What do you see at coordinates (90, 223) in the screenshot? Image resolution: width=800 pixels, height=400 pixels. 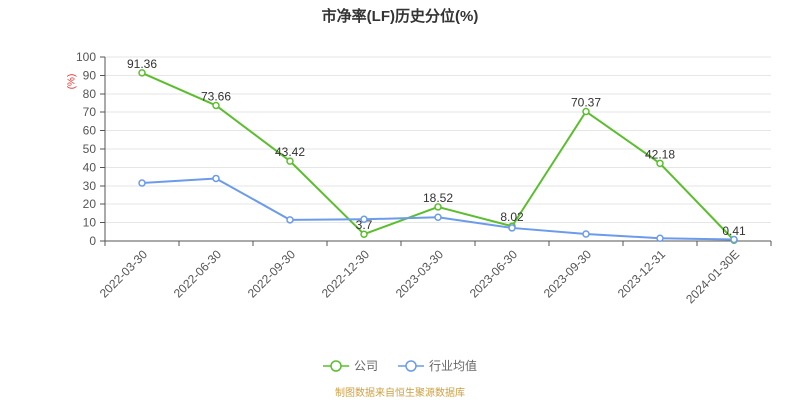 I see `y-axis-tick-label: 10` at bounding box center [90, 223].